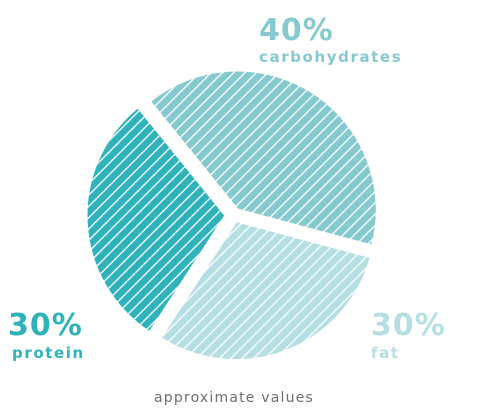  Describe the element at coordinates (48, 353) in the screenshot. I see `slice-name-label-protein: protein` at that location.